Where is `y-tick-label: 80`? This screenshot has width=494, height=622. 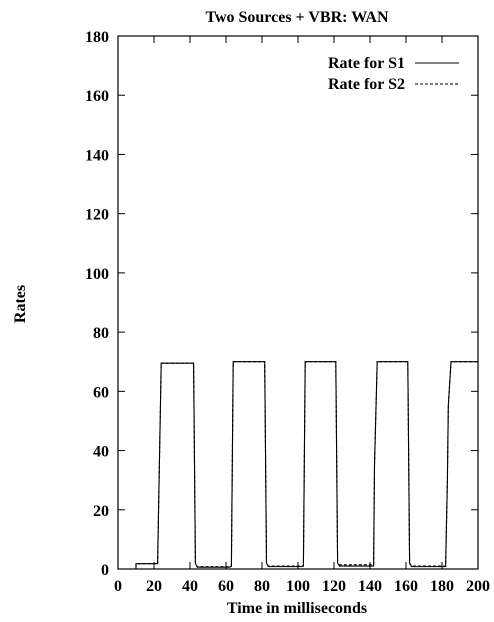
y-tick-label: 80 is located at coordinates (101, 333).